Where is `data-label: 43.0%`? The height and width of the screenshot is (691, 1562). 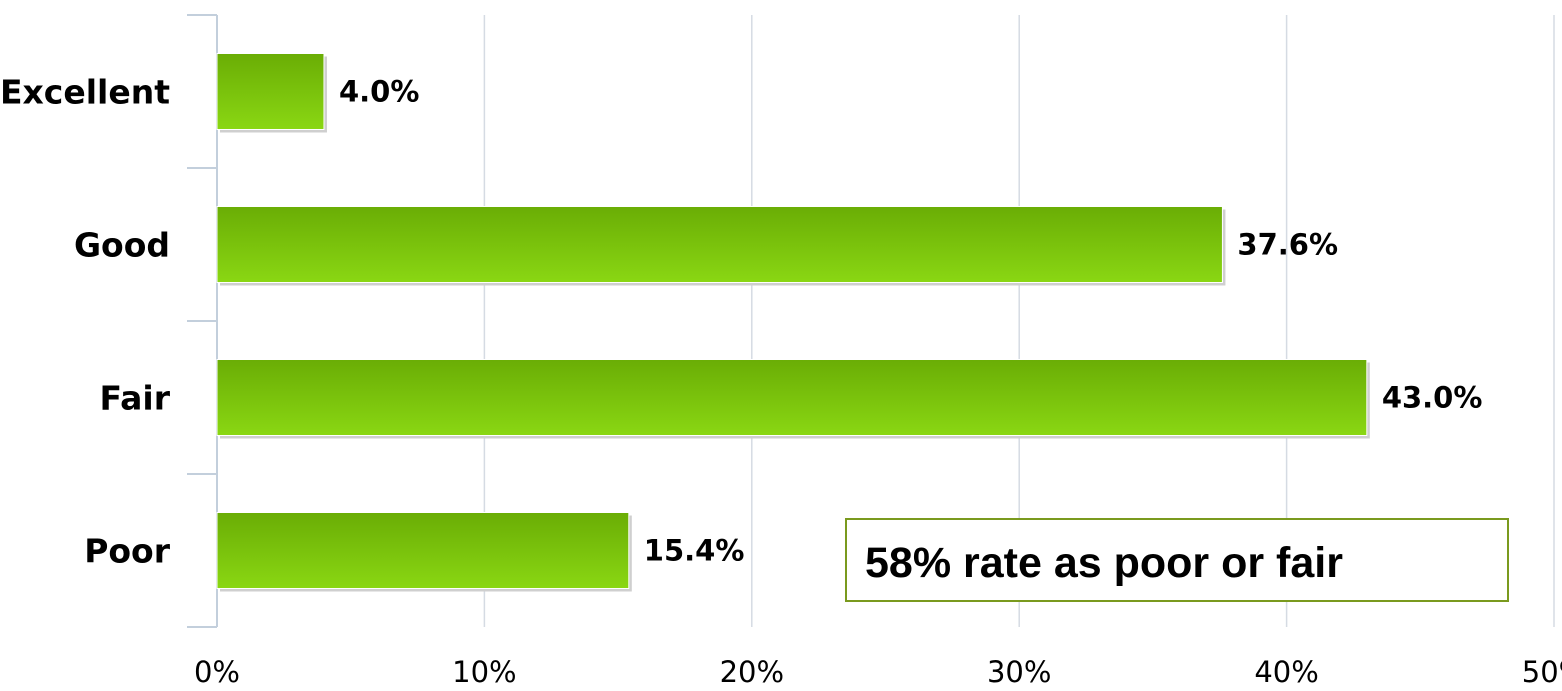
data-label: 43.0% is located at coordinates (1432, 398).